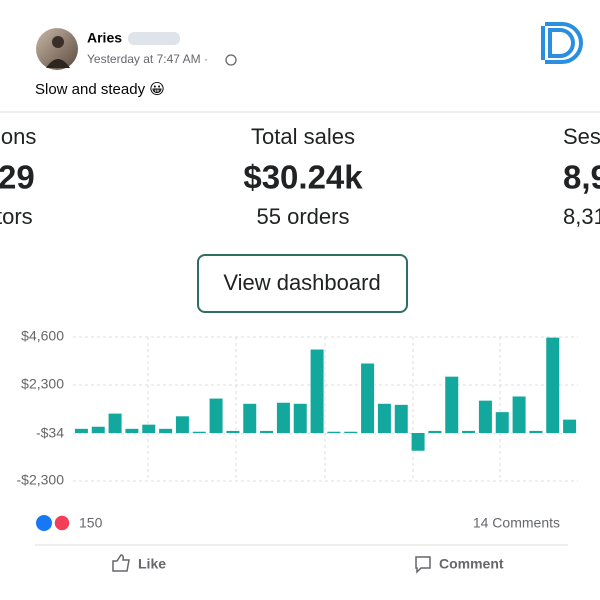  What do you see at coordinates (516, 523) in the screenshot?
I see `comment-count: 14 Comments` at bounding box center [516, 523].